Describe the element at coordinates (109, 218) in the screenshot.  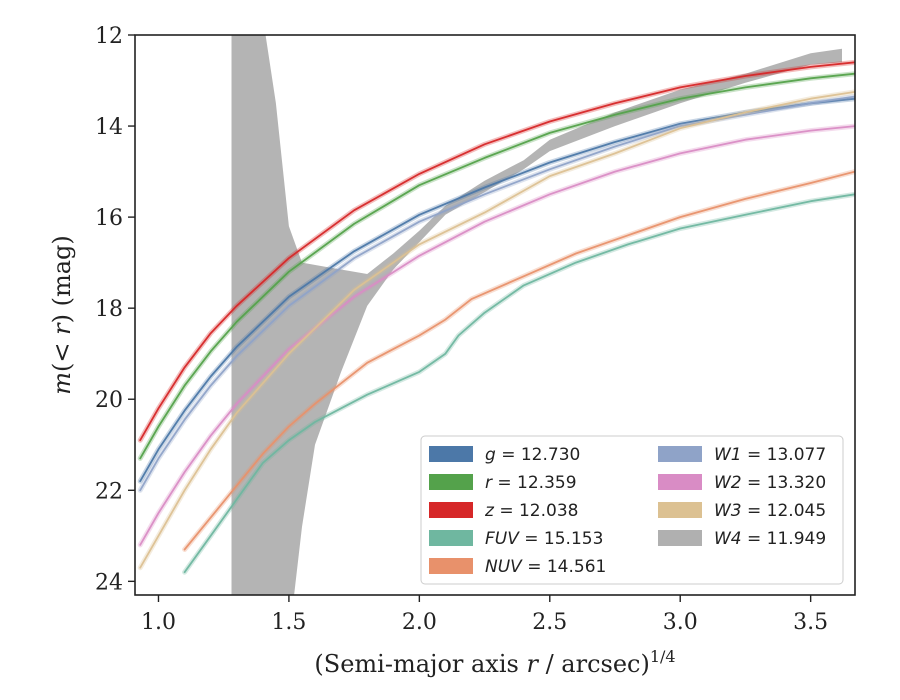
I see `y-tick-label: 16` at that location.